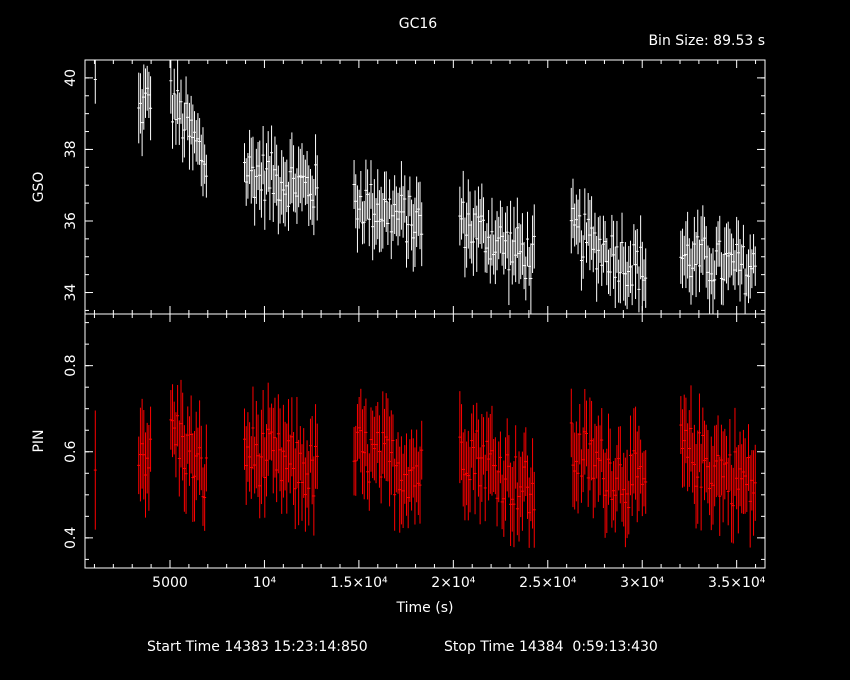  What do you see at coordinates (642, 583) in the screenshot?
I see `x-tick-label: 3×10⁴` at bounding box center [642, 583].